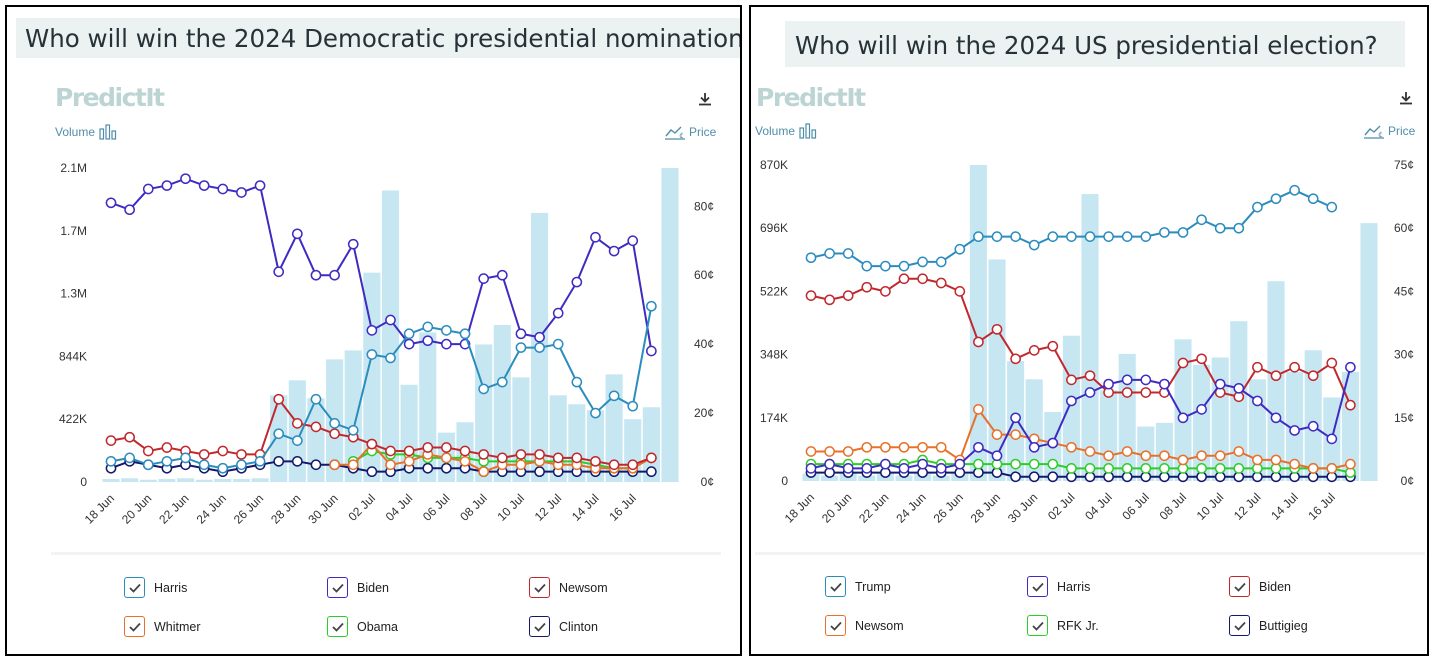 This screenshot has width=1433, height=667. I want to click on x-tick-label: 20 Jun, so click(136, 508).